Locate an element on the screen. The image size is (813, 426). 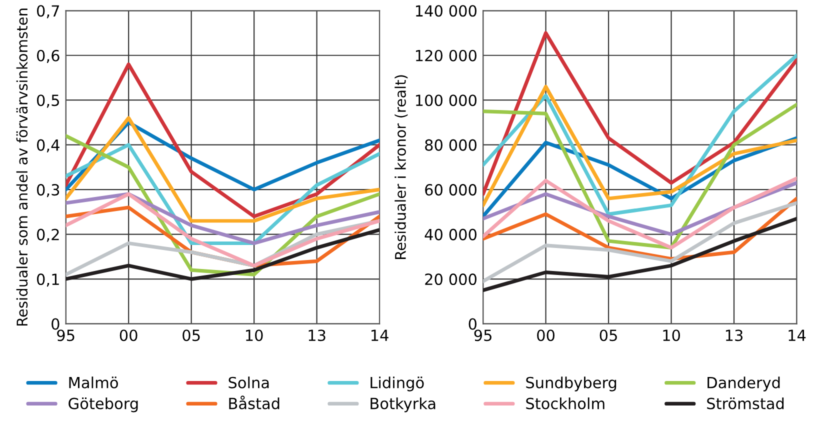
legend-label: Göteborg is located at coordinates (103, 404).